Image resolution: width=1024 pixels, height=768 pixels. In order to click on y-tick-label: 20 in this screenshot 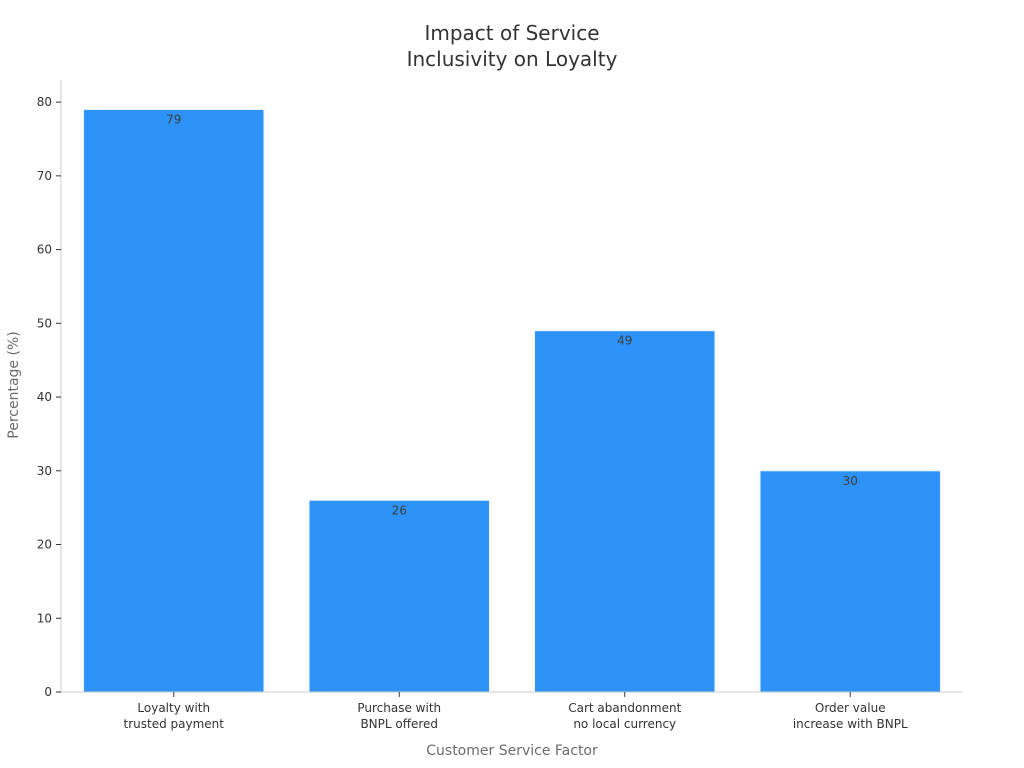, I will do `click(44, 545)`.